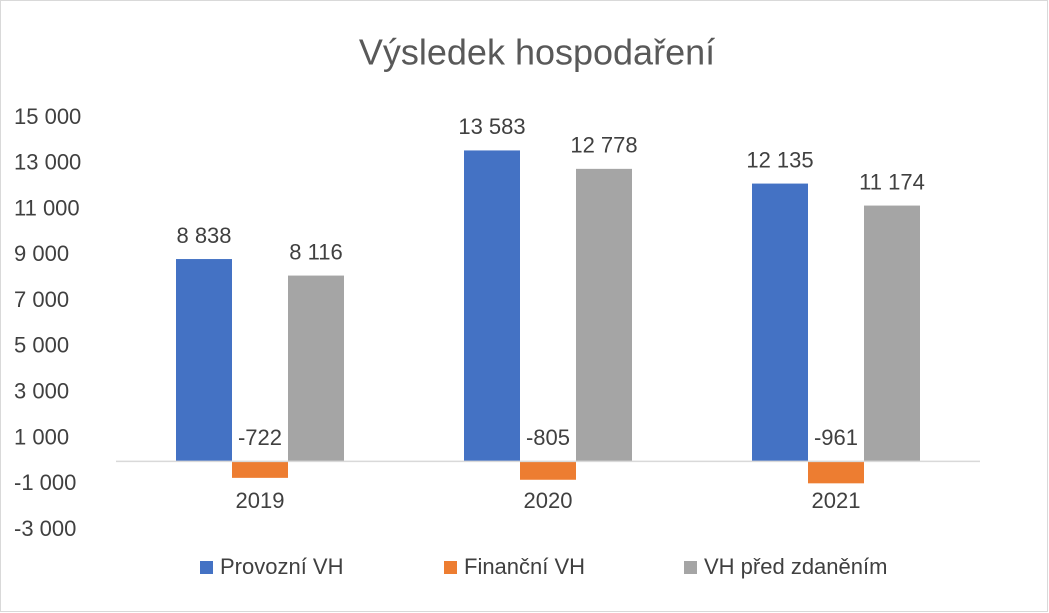 The height and width of the screenshot is (613, 1049). Describe the element at coordinates (41, 390) in the screenshot. I see `y-tick-label: 3 000` at that location.